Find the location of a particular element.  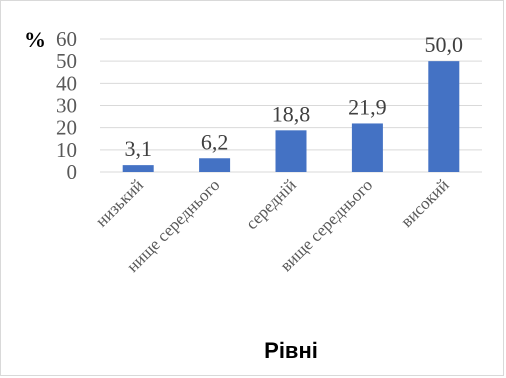

data-label: 3,1 is located at coordinates (138, 148).